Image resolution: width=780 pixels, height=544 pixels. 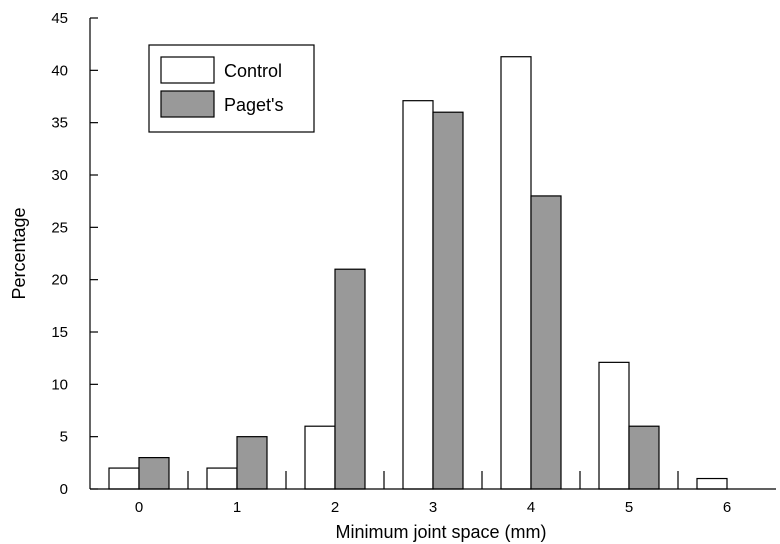 I want to click on y-tick-label: 0, so click(x=64, y=489).